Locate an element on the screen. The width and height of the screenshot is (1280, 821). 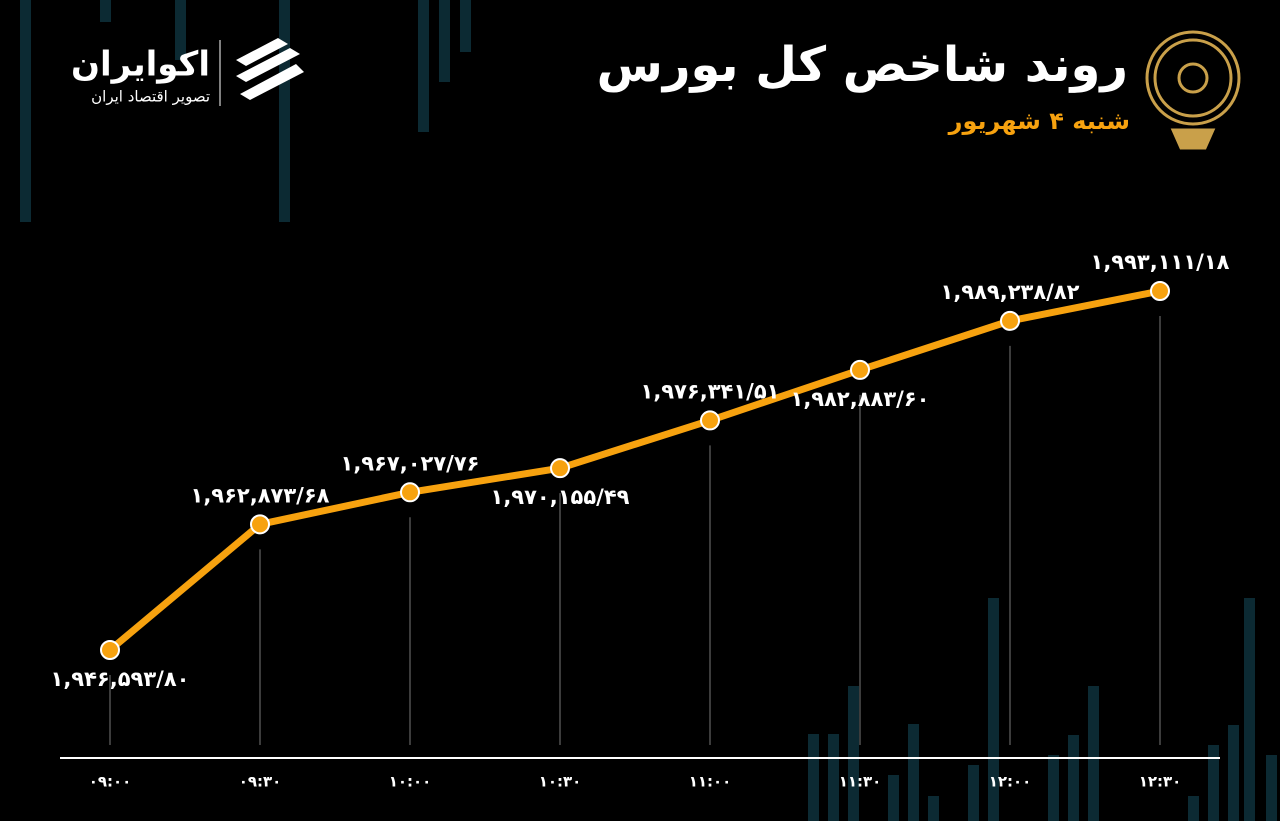
x-tick-label: ۱۰:۰۰ is located at coordinates (410, 782).